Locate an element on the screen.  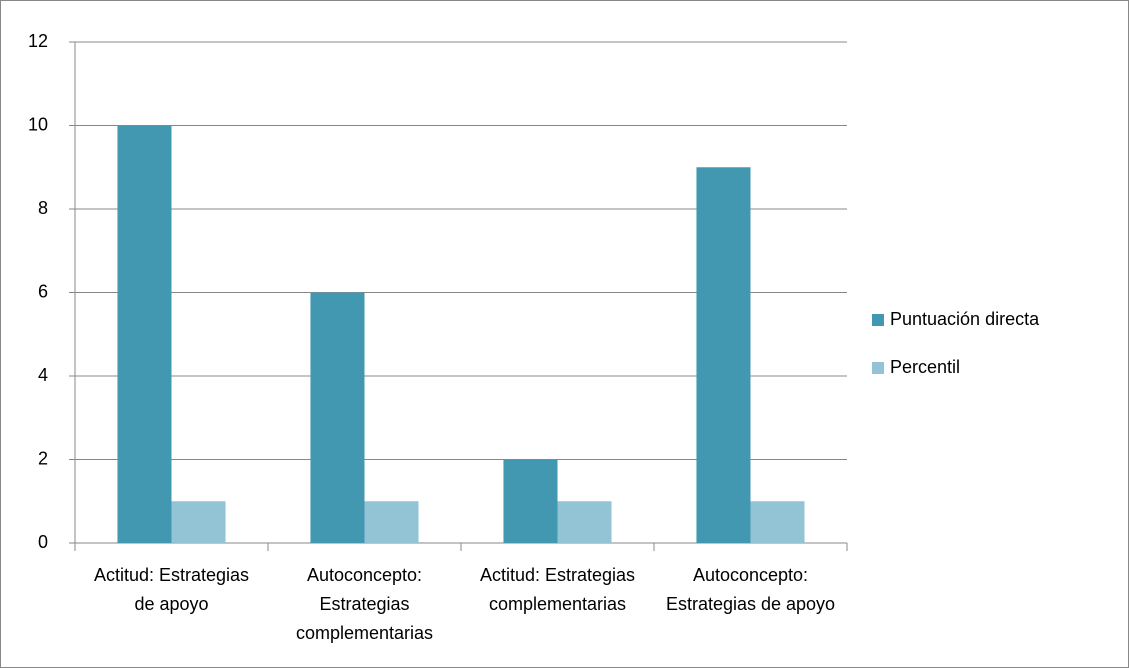
x-tick-label: Actitud: Estrategias de apoyo is located at coordinates (171, 589).